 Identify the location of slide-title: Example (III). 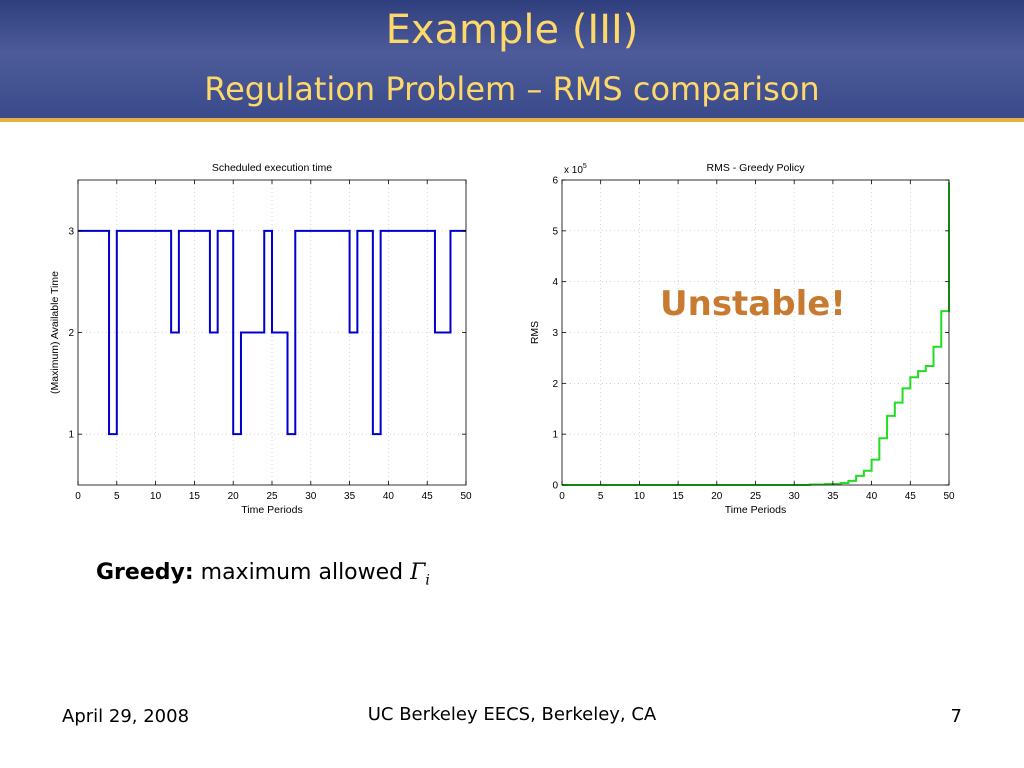
(512, 30).